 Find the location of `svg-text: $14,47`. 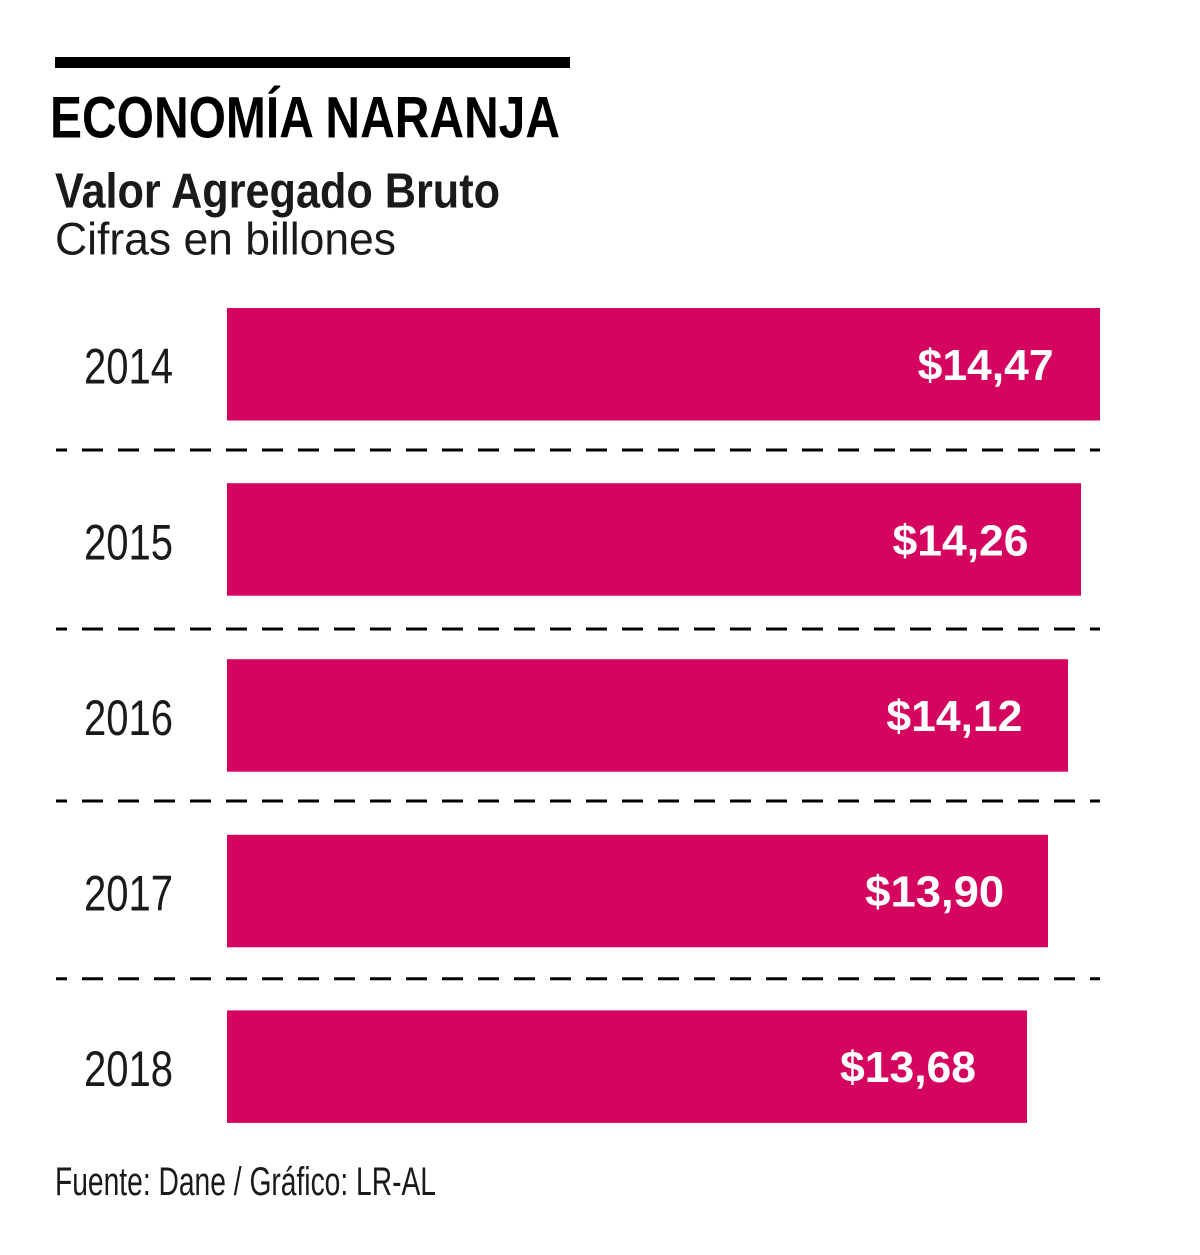

svg-text: $14,47 is located at coordinates (986, 365).